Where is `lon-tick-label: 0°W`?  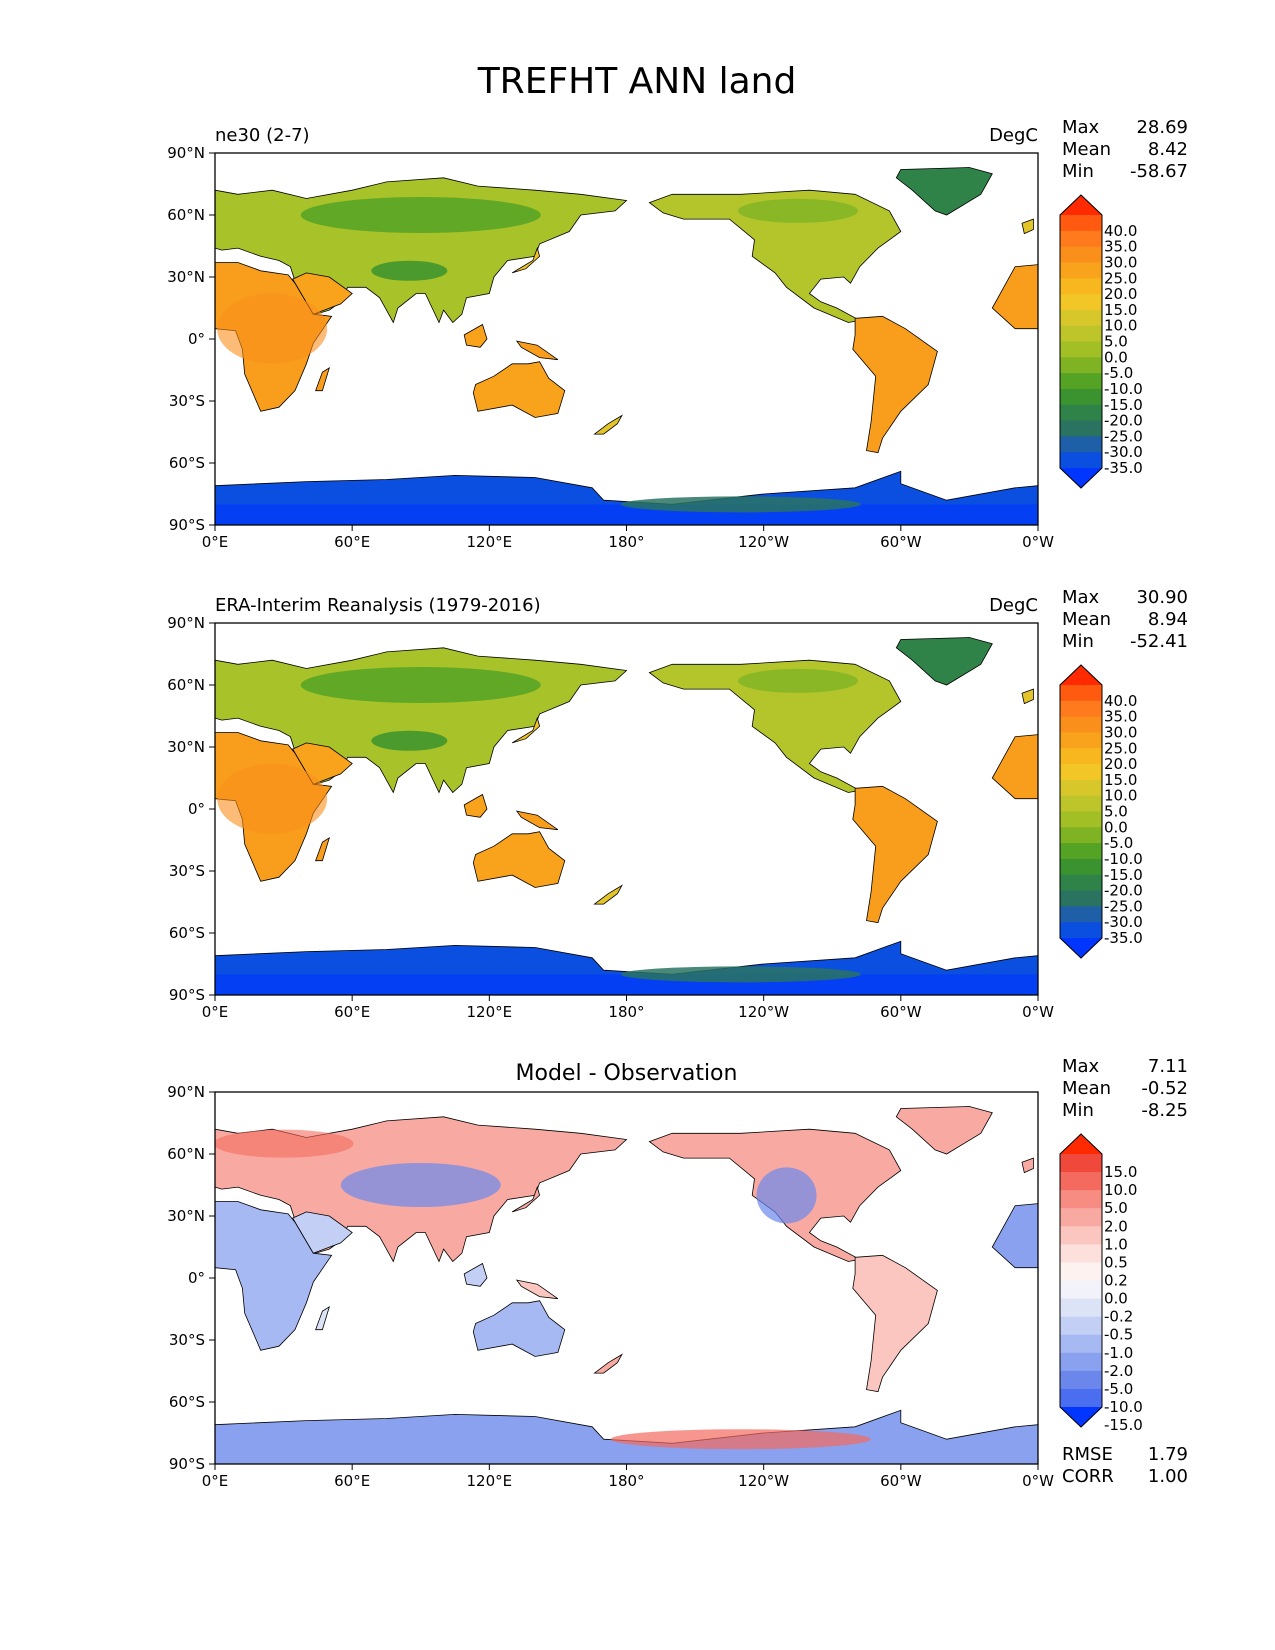 lon-tick-label: 0°W is located at coordinates (1038, 1481).